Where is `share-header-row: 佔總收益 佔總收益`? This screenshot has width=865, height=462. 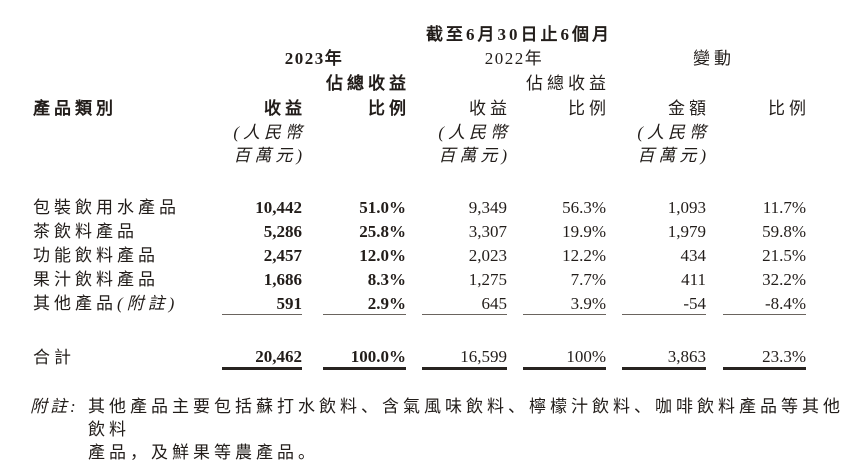
share-header-row: 佔總收益 佔總收益 is located at coordinates (419, 81).